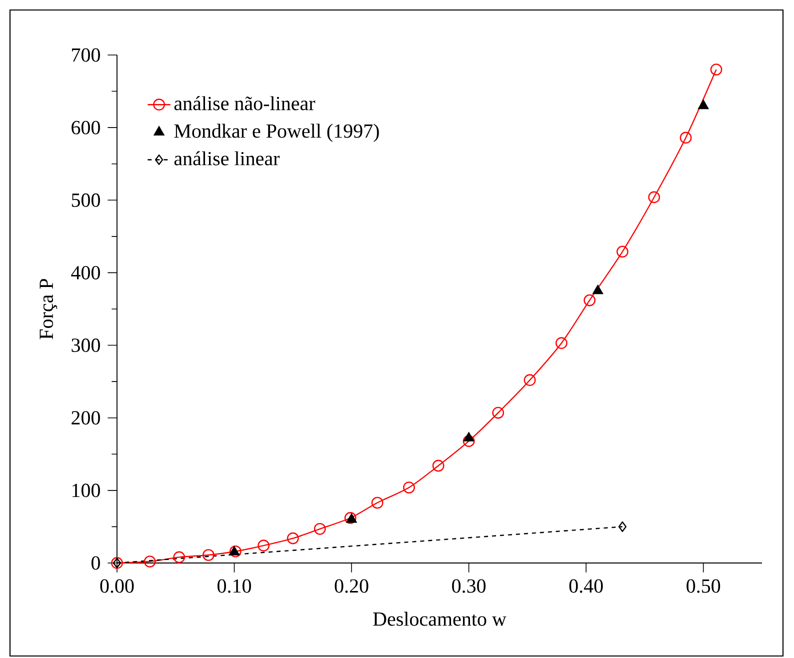 This screenshot has height=658, width=794. Describe the element at coordinates (86, 491) in the screenshot. I see `y-tick-label: 100` at that location.